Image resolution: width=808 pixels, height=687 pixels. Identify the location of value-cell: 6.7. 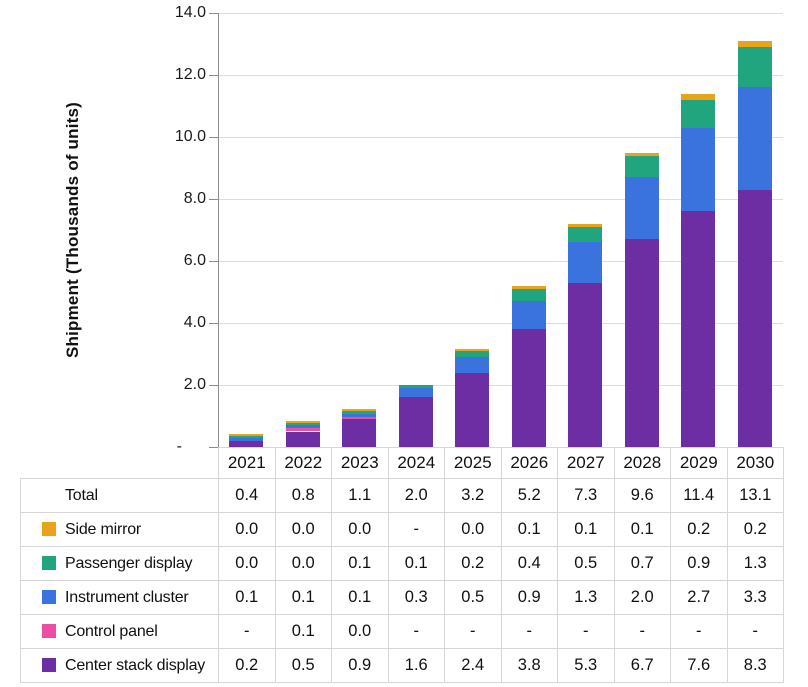
(642, 665).